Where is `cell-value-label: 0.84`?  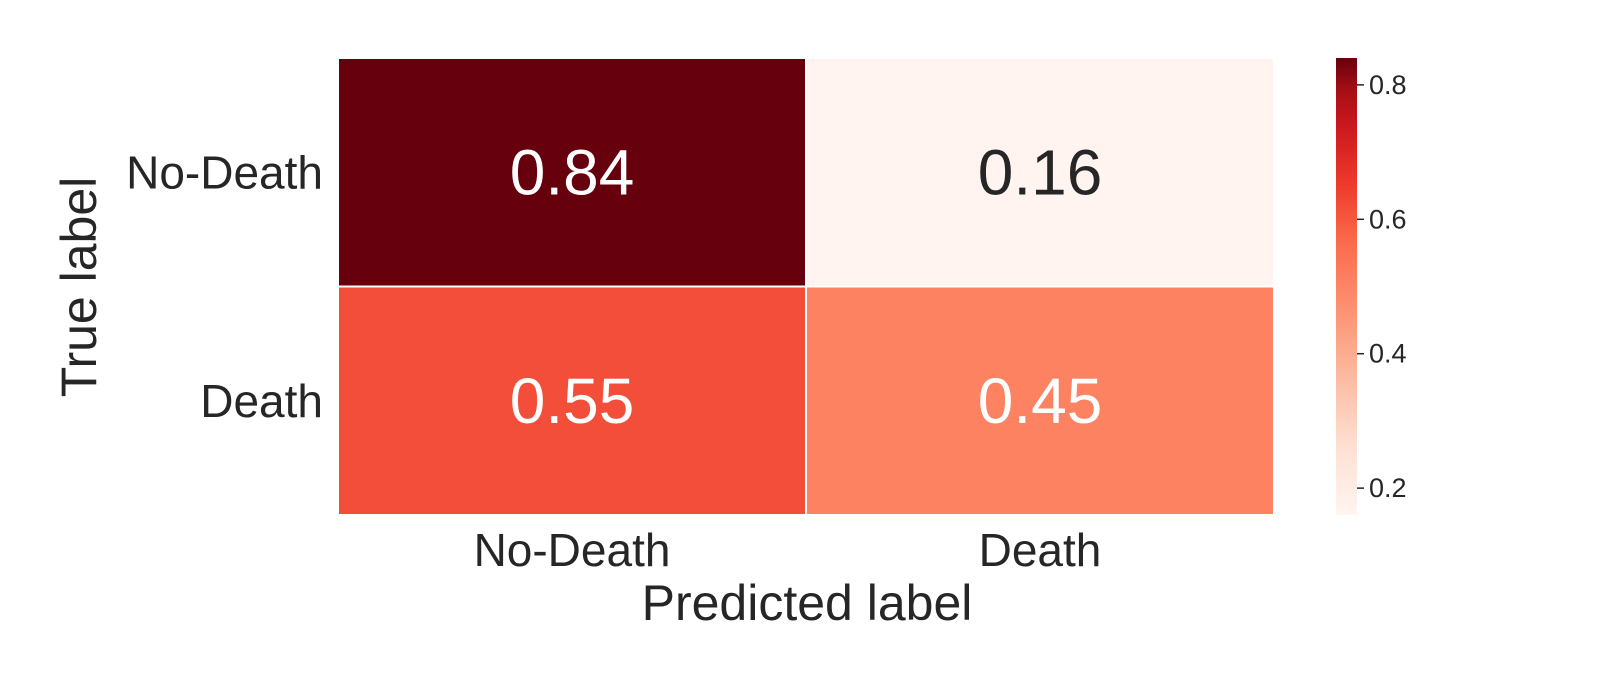 cell-value-label: 0.84 is located at coordinates (572, 172).